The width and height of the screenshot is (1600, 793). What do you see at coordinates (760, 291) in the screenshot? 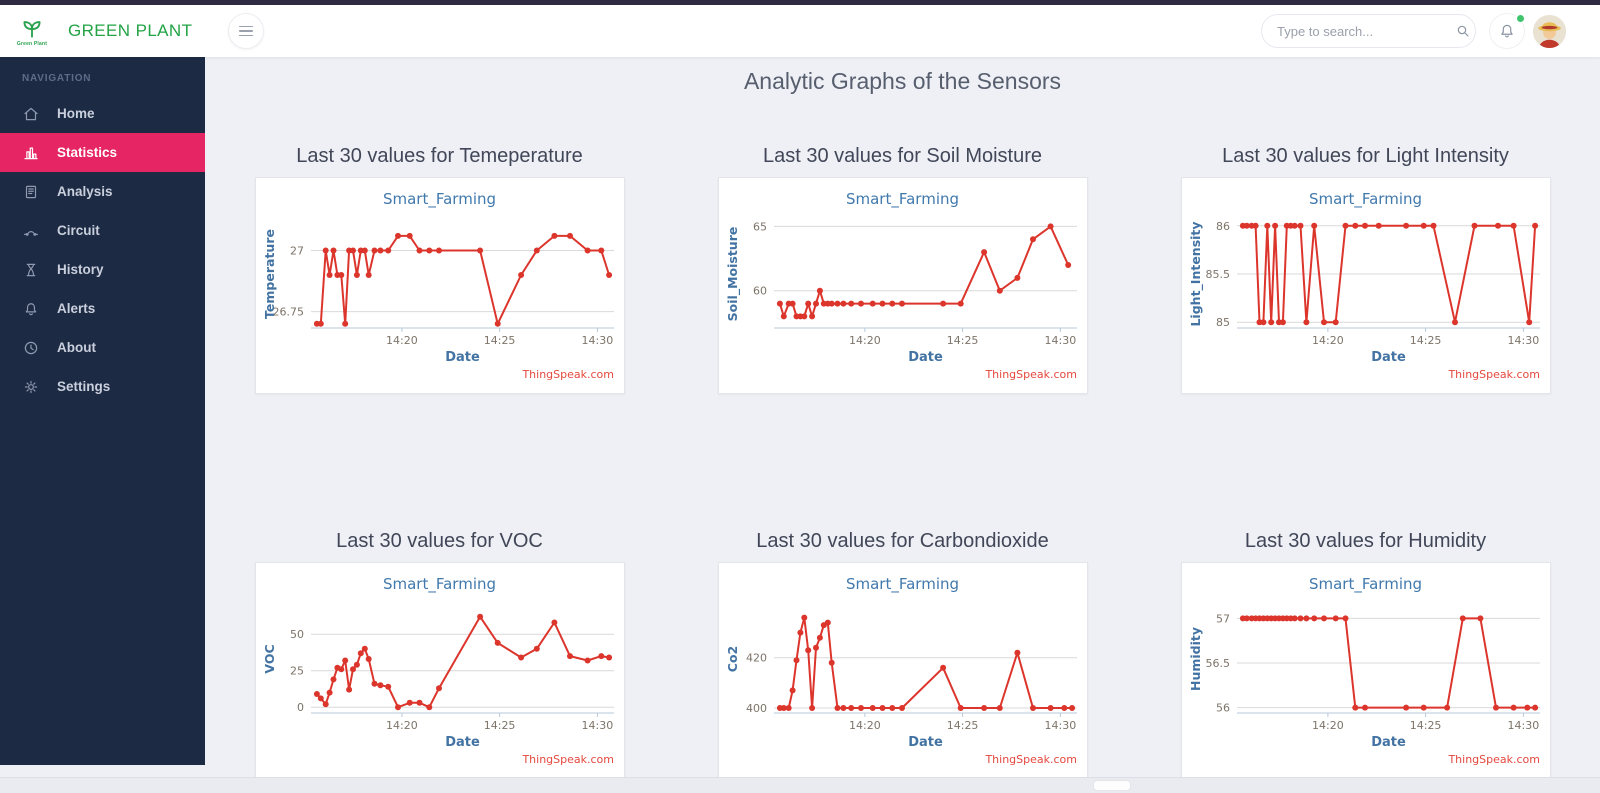
I see `svg-text: 60` at bounding box center [760, 291].